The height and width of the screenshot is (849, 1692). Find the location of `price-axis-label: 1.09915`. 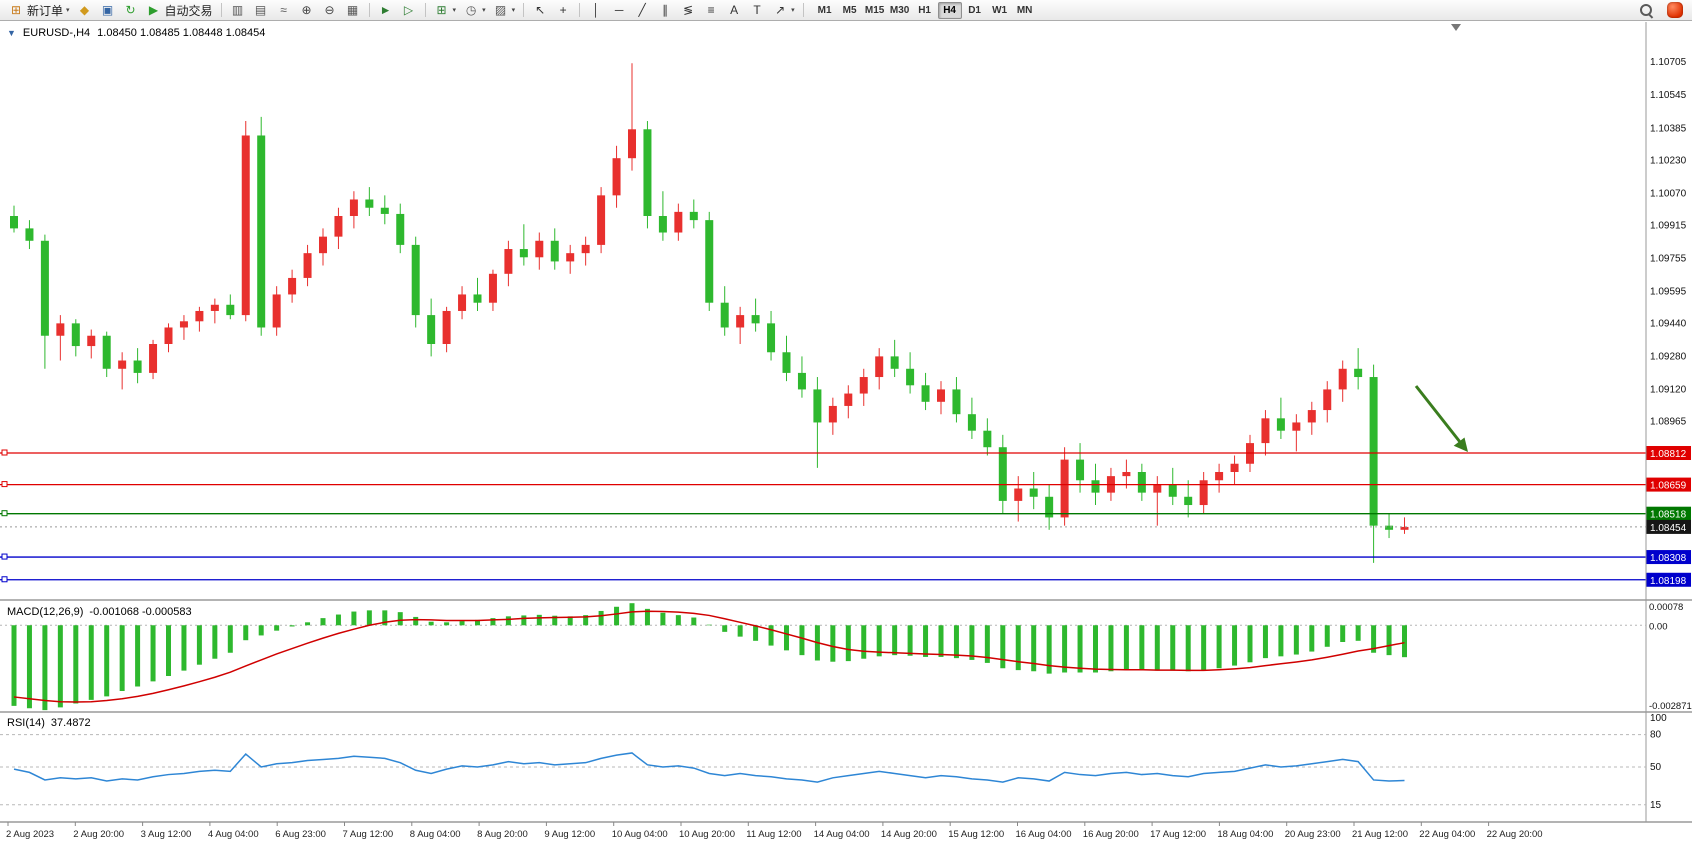

price-axis-label: 1.09915 is located at coordinates (1668, 225).